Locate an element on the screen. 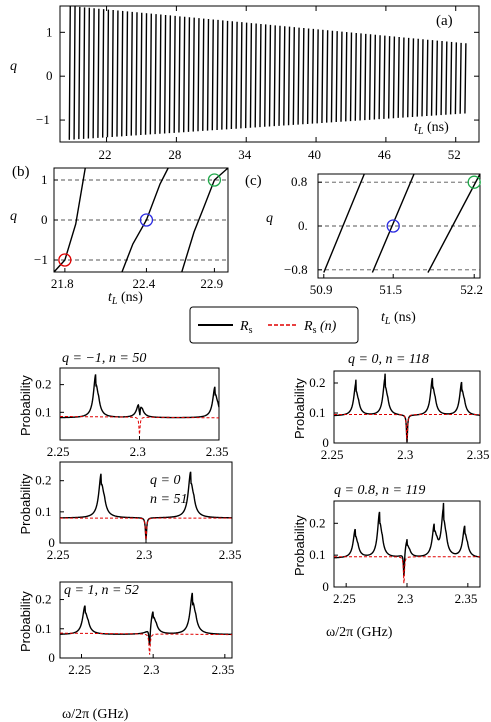 The height and width of the screenshot is (722, 491). x-tick-label: 22.4 is located at coordinates (143, 283).